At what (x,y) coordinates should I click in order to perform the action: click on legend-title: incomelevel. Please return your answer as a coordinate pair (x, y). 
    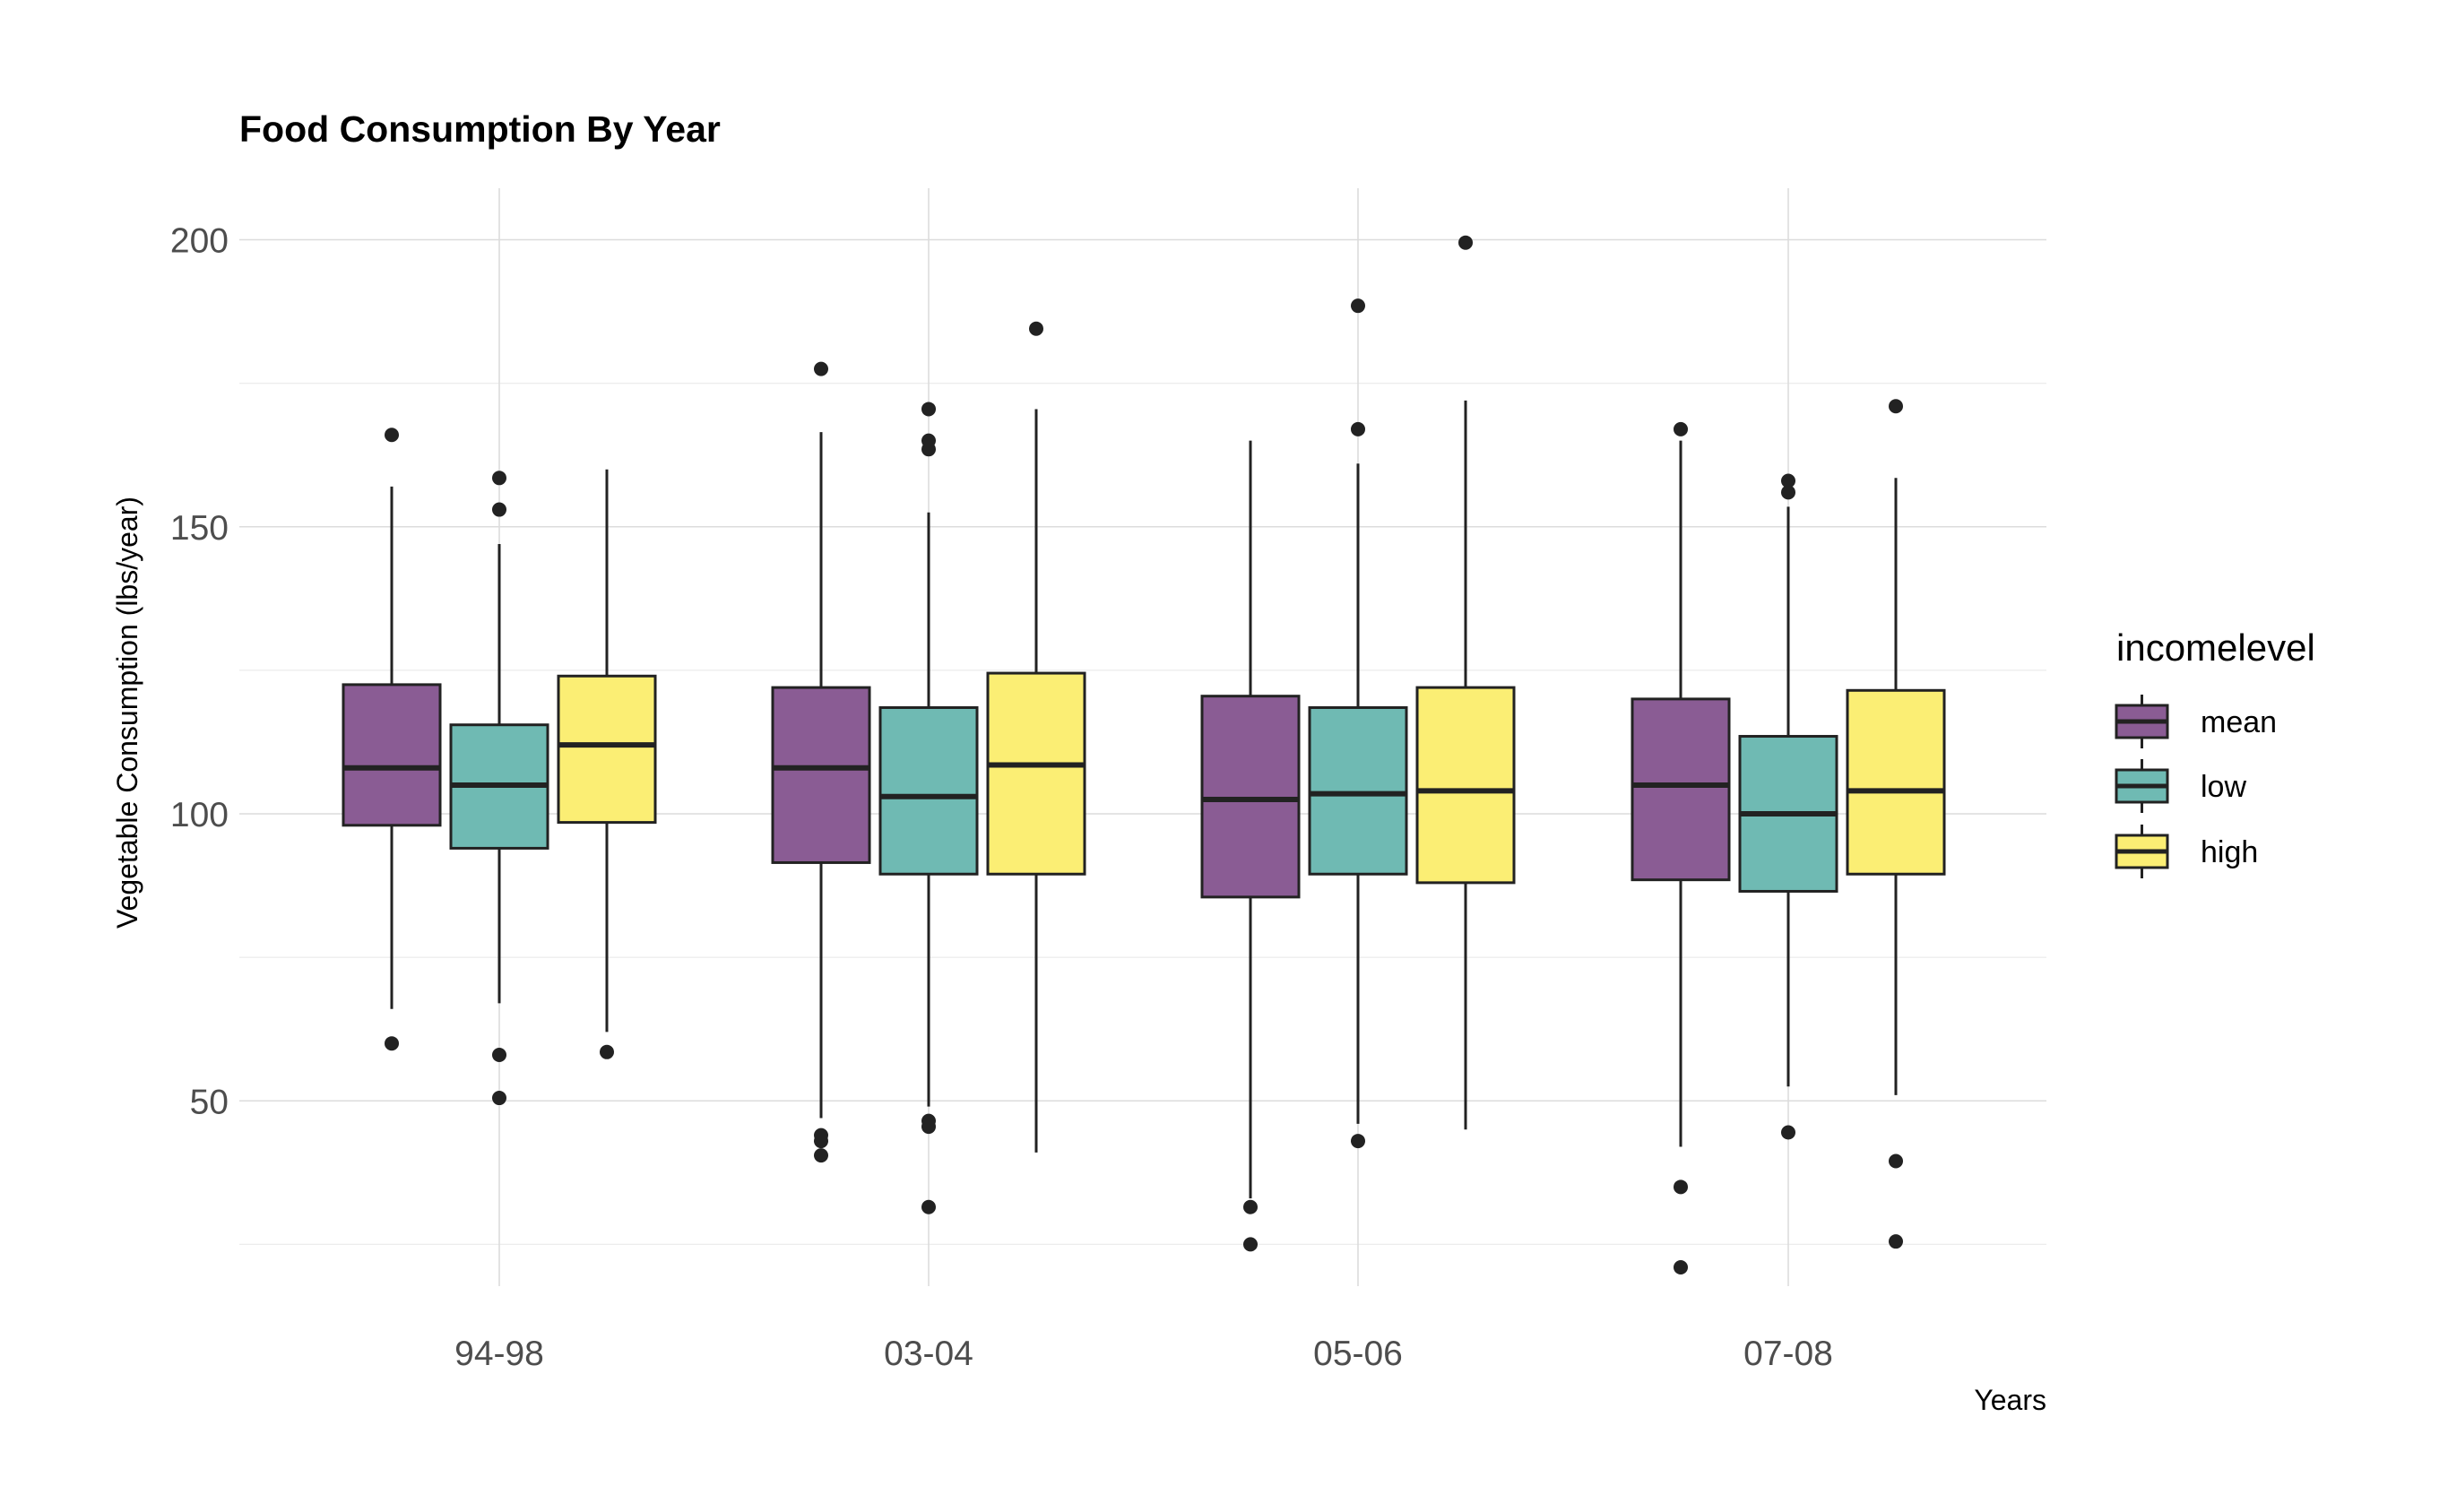
    Looking at the image, I should click on (2216, 647).